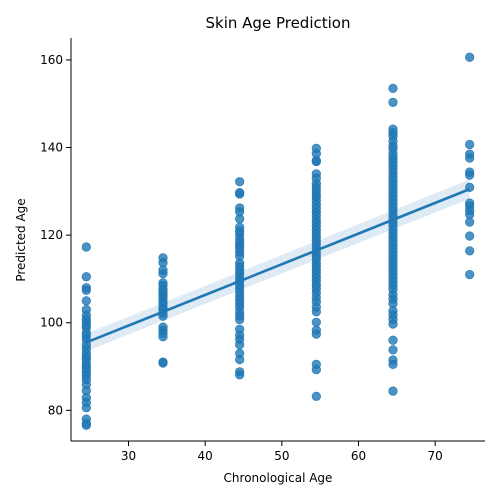 The image size is (500, 500). What do you see at coordinates (358, 456) in the screenshot?
I see `x-tick-label: 60` at bounding box center [358, 456].